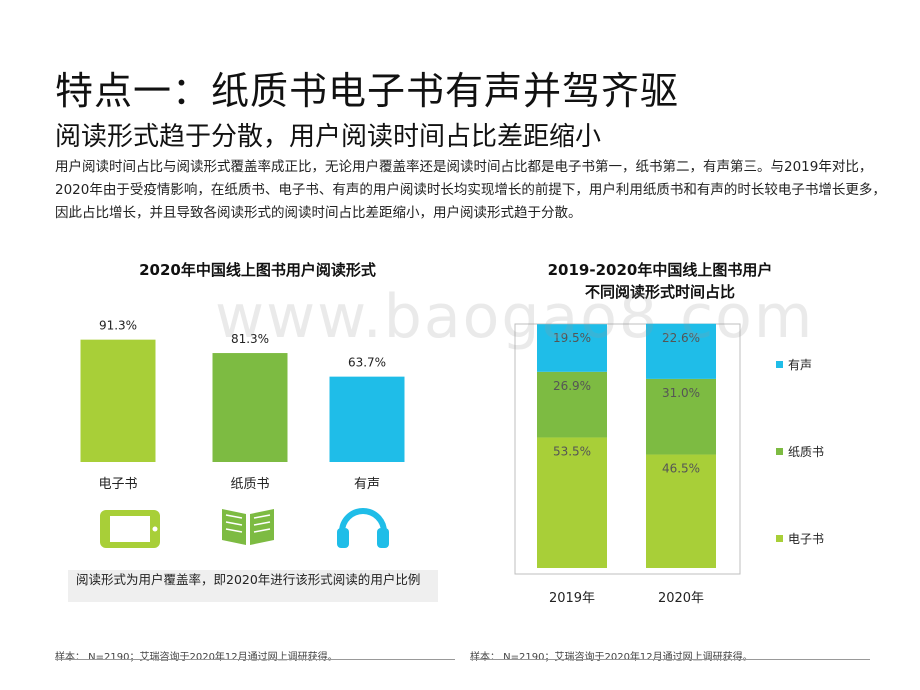  What do you see at coordinates (659, 292) in the screenshot?
I see `right-chart-title-line2: 不同阅读形式时间占比` at bounding box center [659, 292].